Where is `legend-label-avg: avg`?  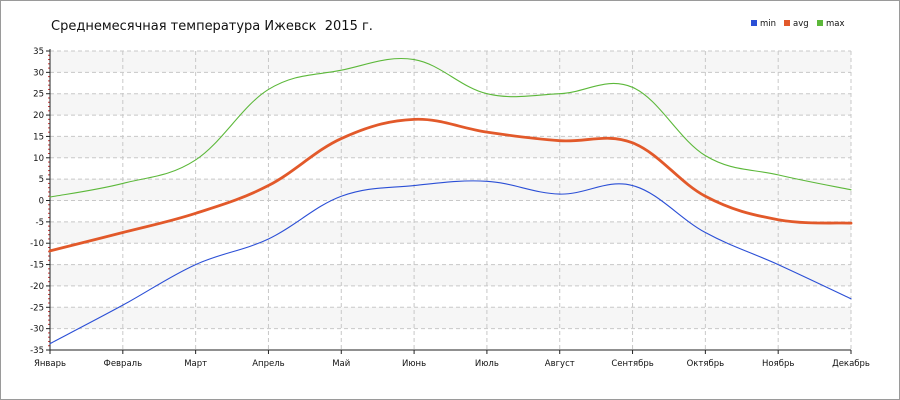
legend-label-avg: avg is located at coordinates (801, 24).